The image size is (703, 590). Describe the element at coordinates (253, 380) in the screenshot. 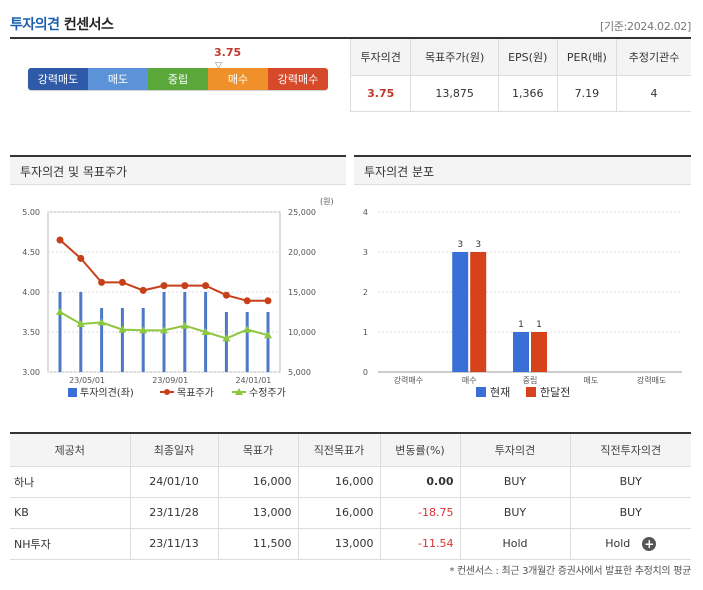

I see `x-tick: 24/01/01` at that location.